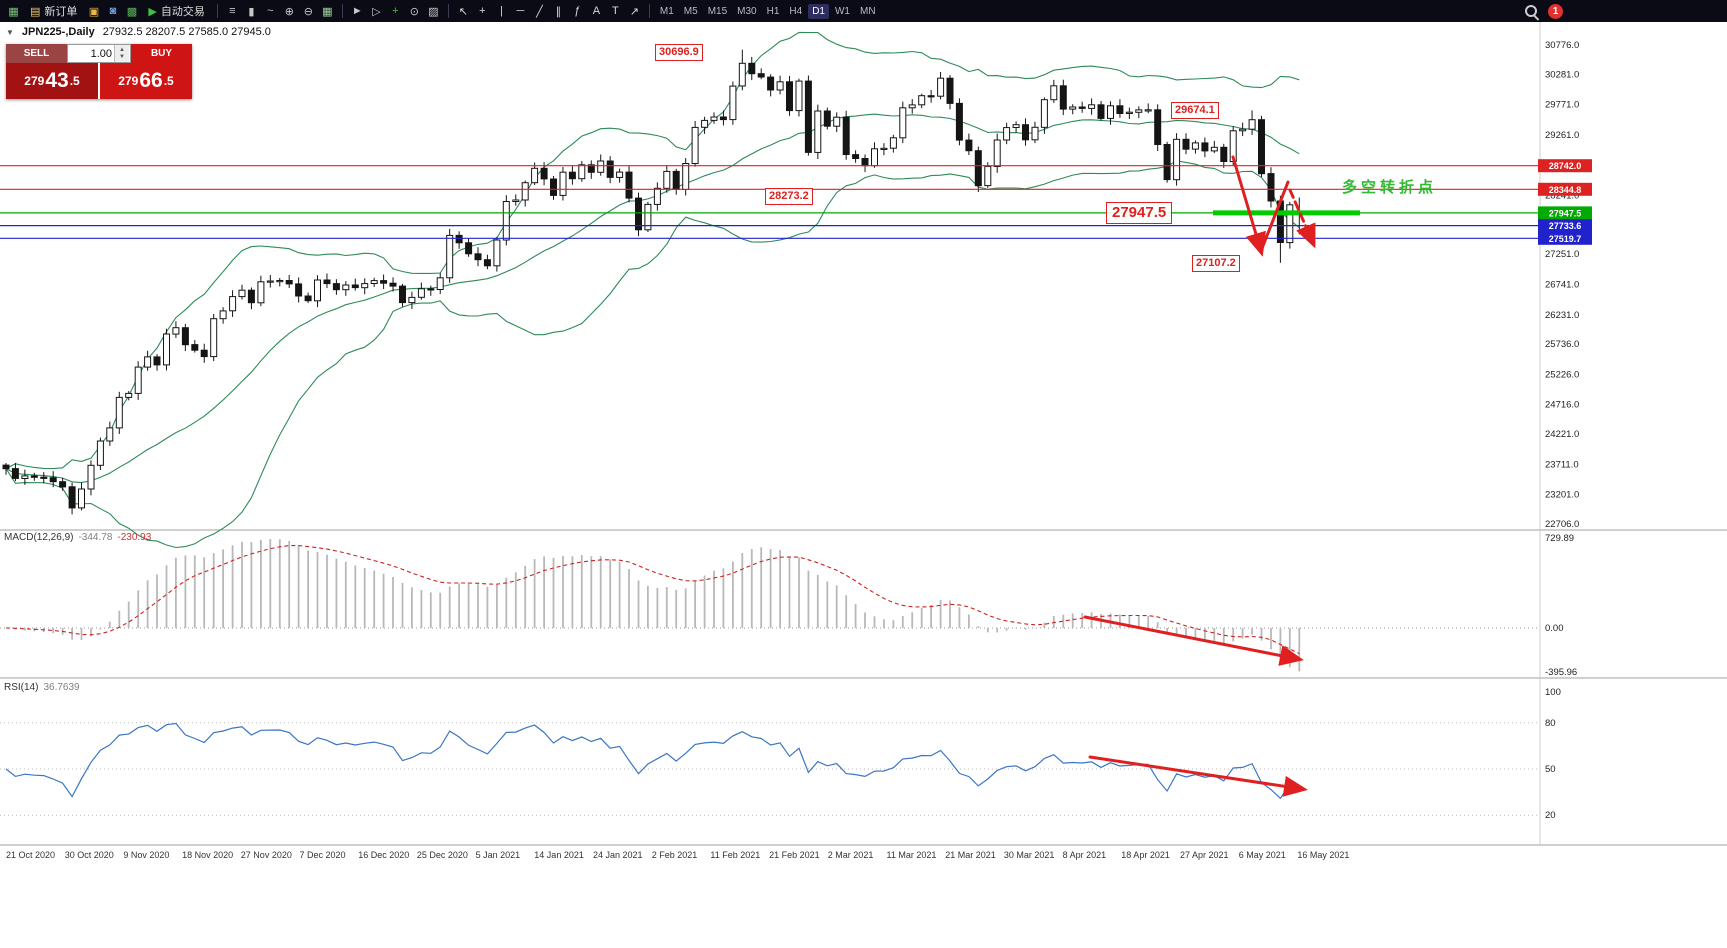 Image resolution: width=1727 pixels, height=948 pixels. Describe the element at coordinates (1562, 74) in the screenshot. I see `svg-text: 30281.0` at that location.